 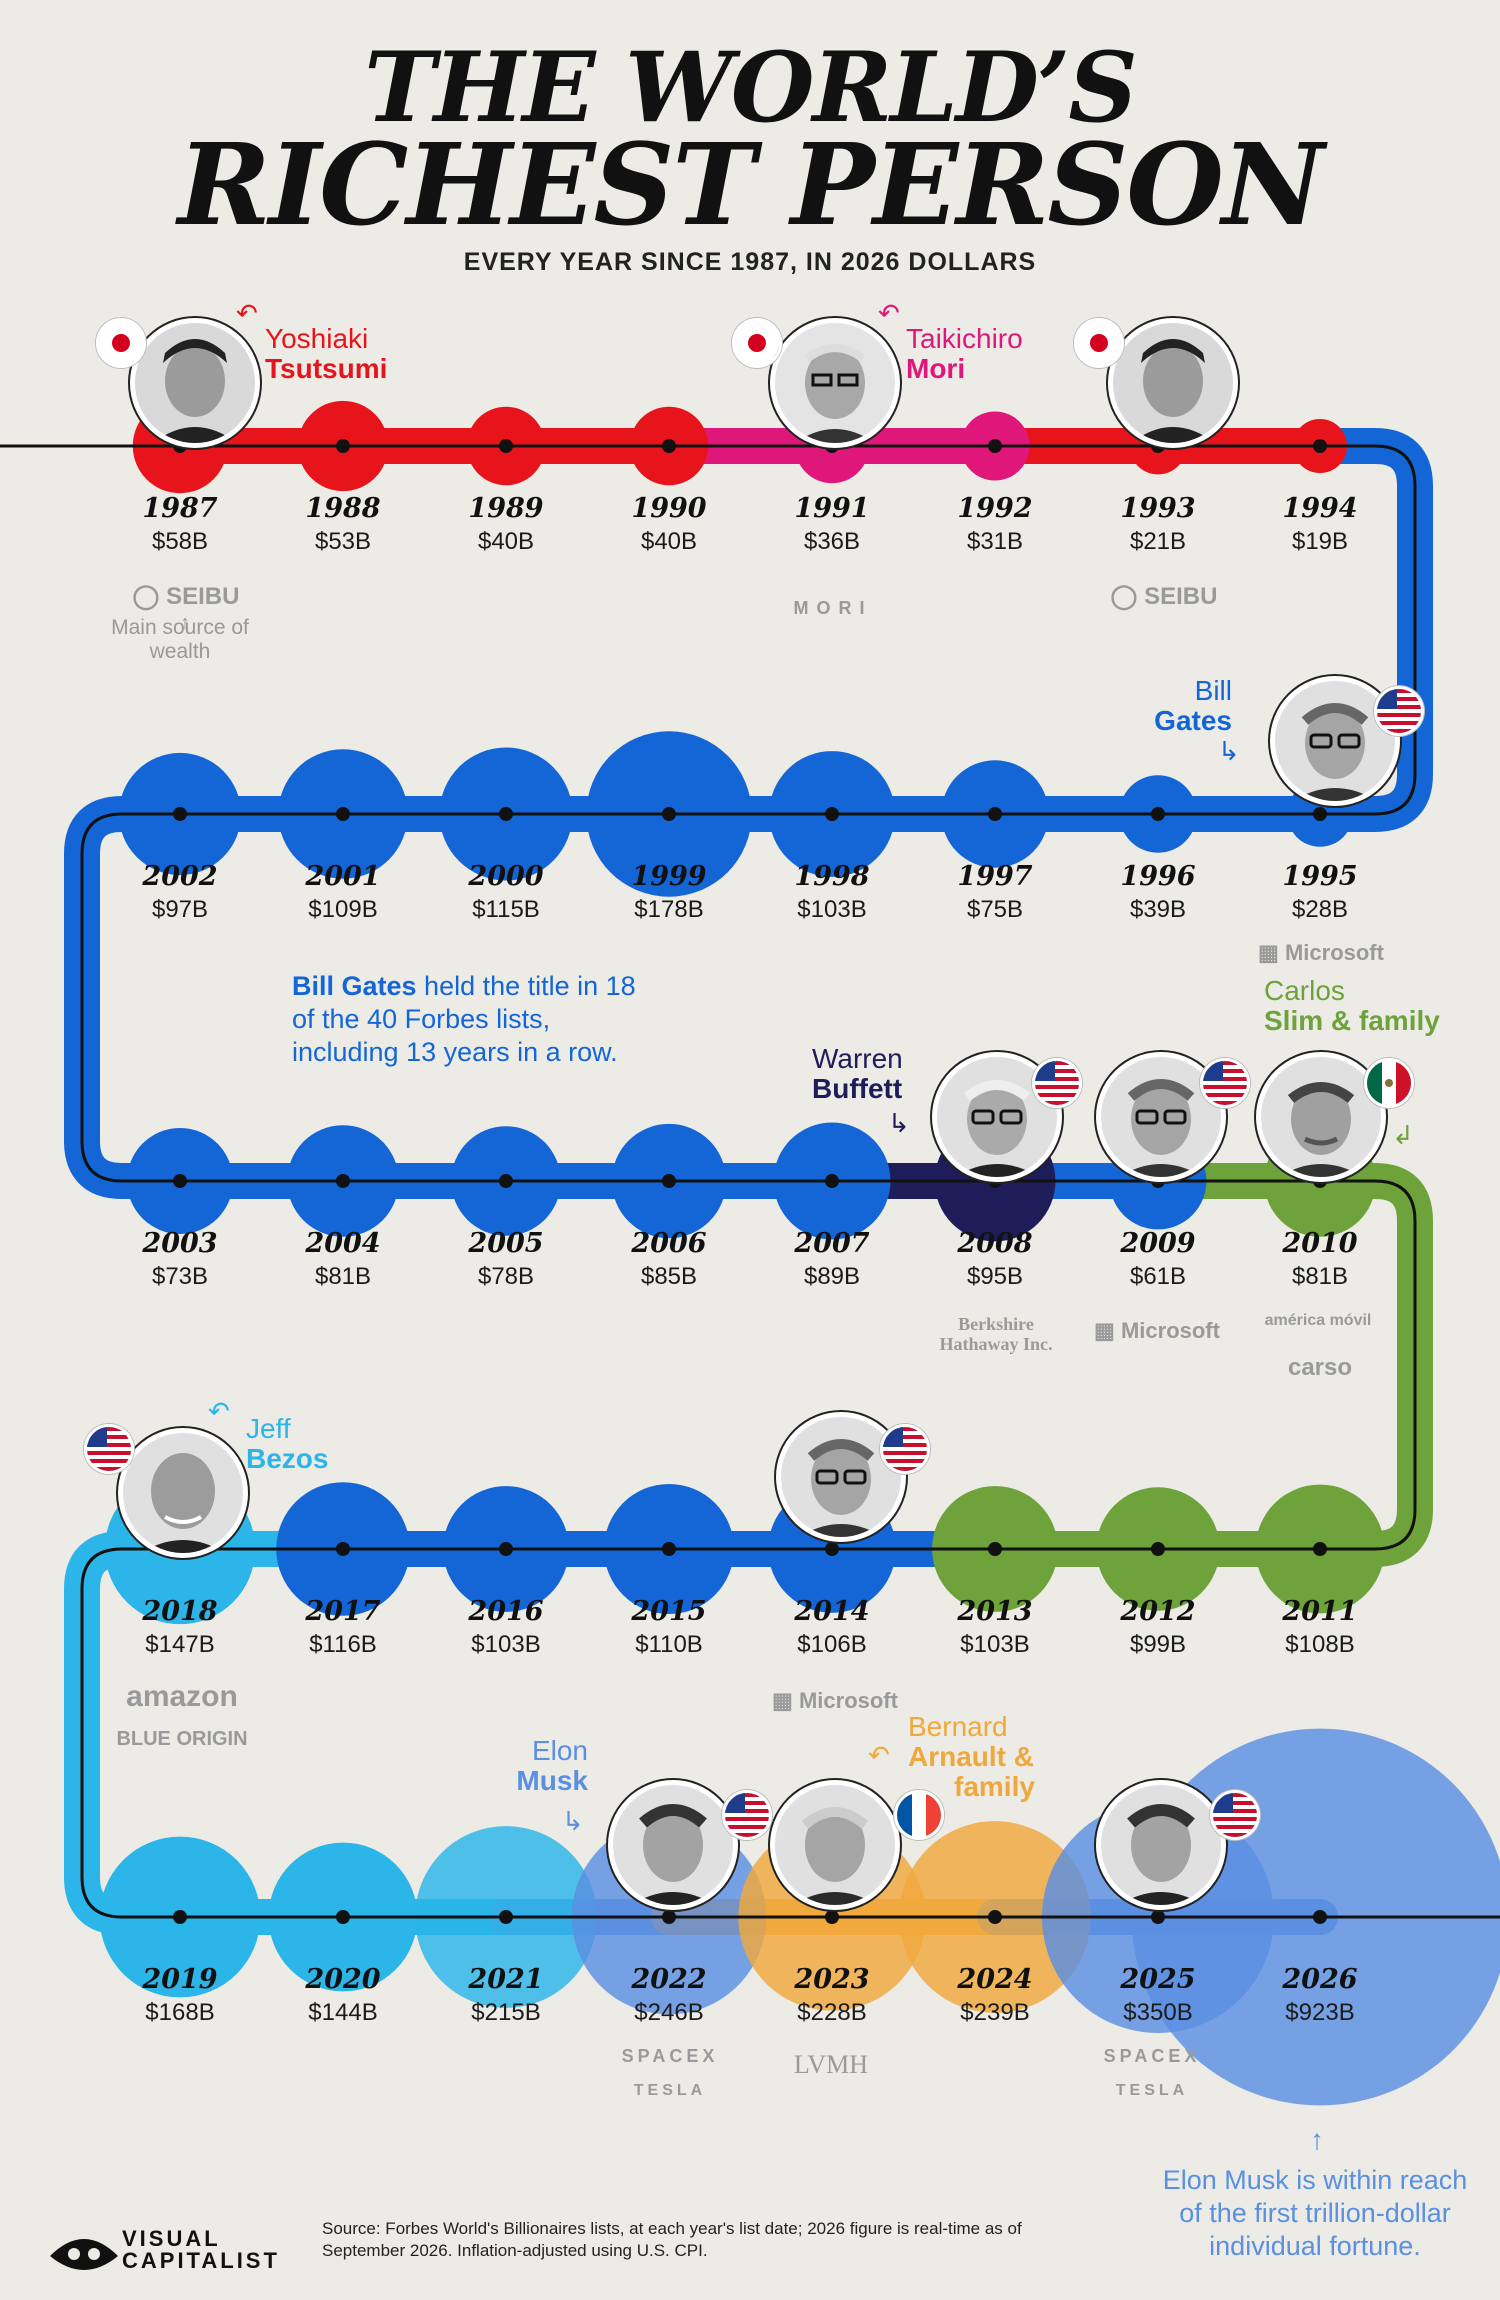 What do you see at coordinates (668, 1611) in the screenshot?
I see `year-label-2015: 2015` at bounding box center [668, 1611].